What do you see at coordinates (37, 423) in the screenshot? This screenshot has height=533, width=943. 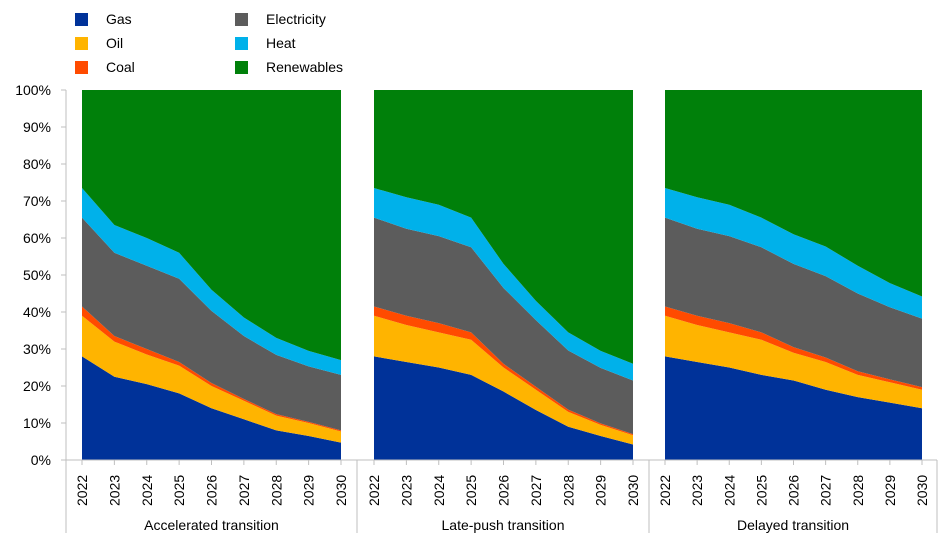 I see `y-tick-label: 10%` at bounding box center [37, 423].